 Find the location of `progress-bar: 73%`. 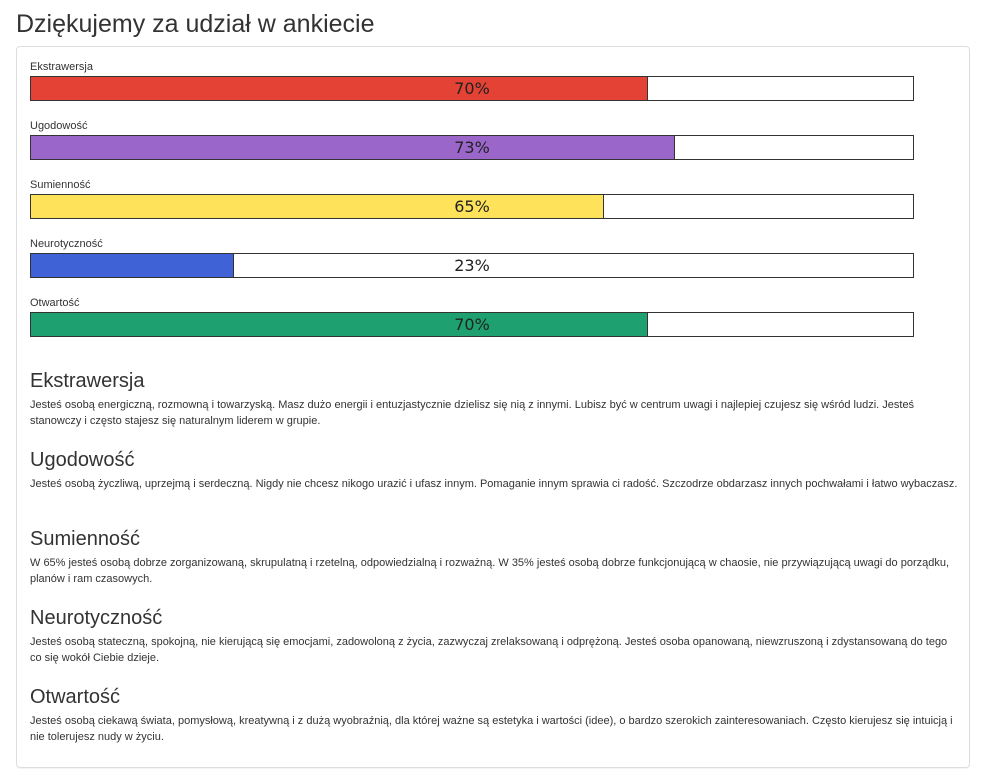

progress-bar: 73% is located at coordinates (472, 147).